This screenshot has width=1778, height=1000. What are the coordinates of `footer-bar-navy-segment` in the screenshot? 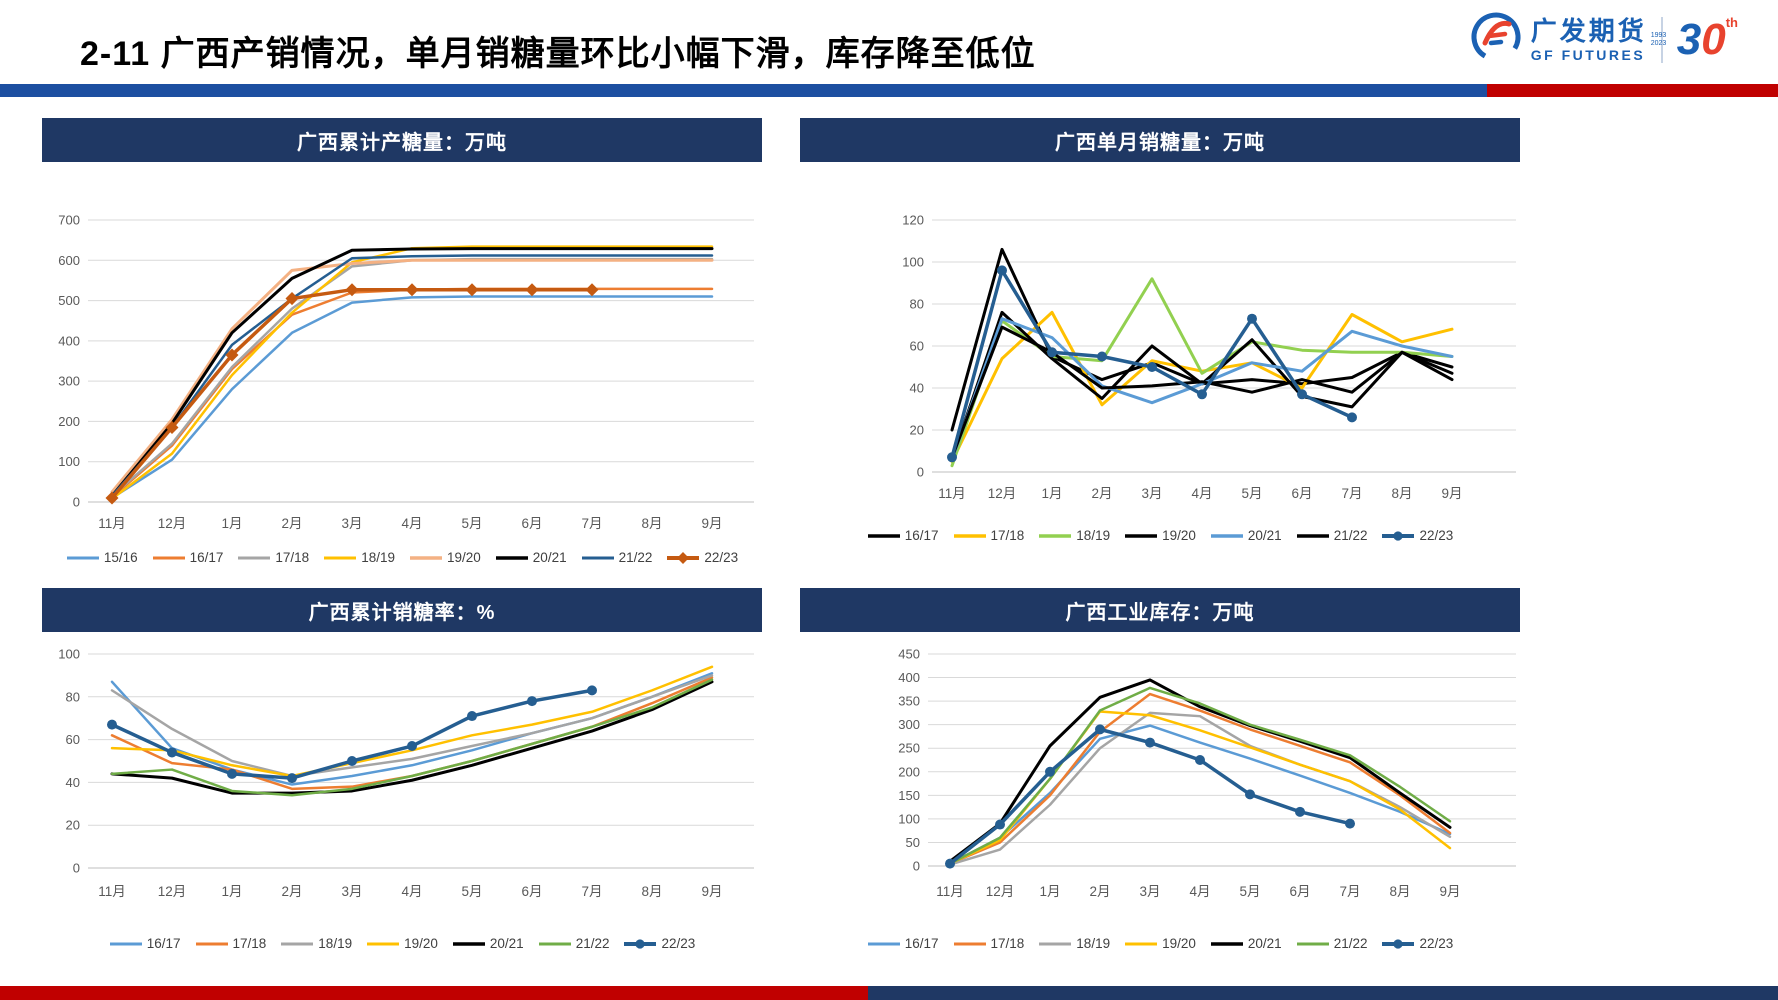 It's located at (1323, 993).